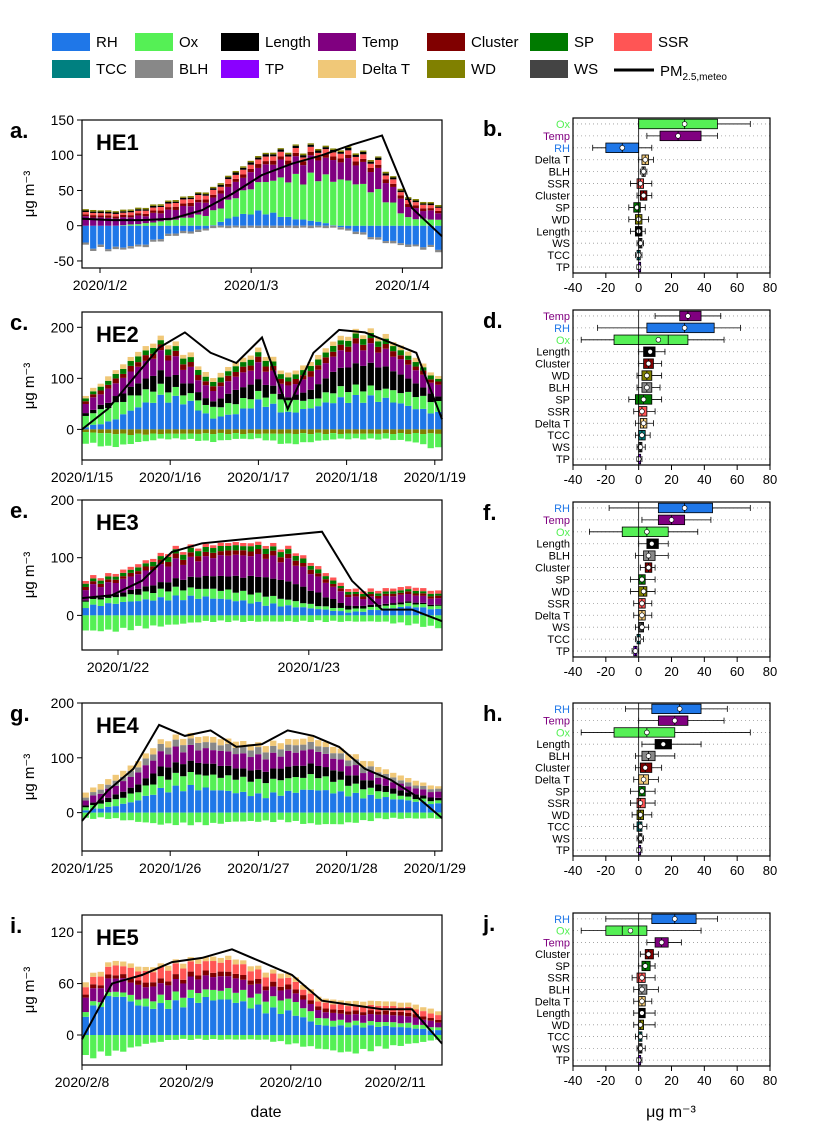  I want to click on legend-swatch-tp, so click(240, 69).